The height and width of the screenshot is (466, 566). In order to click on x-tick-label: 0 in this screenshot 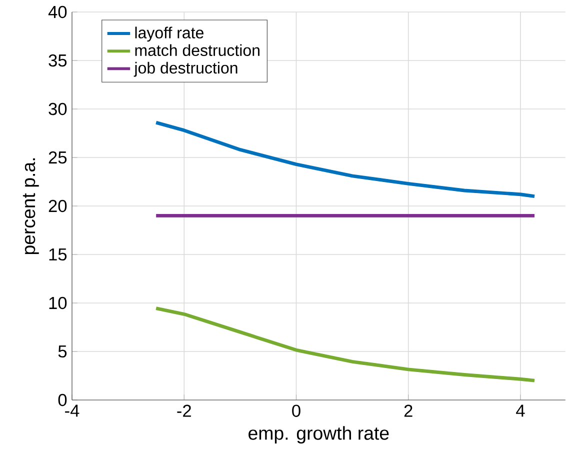, I will do `click(296, 410)`.